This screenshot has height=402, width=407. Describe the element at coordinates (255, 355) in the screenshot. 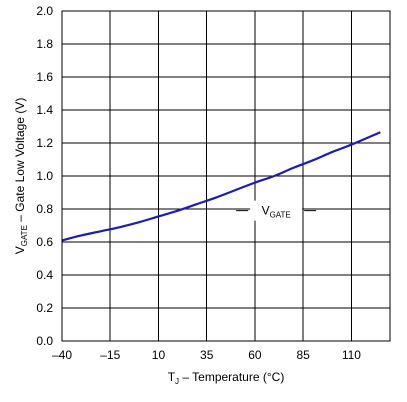

I see `x-tick-label: 60` at that location.